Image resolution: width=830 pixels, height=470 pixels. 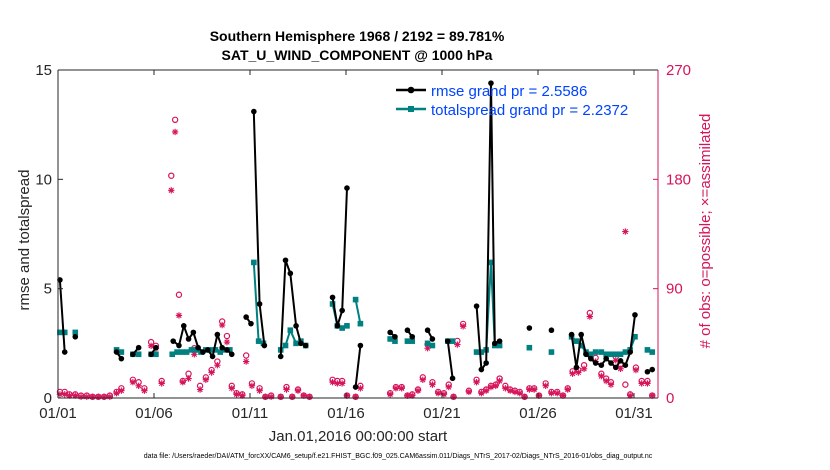 What do you see at coordinates (48, 289) in the screenshot?
I see `y-left-tick-label: 5` at bounding box center [48, 289].